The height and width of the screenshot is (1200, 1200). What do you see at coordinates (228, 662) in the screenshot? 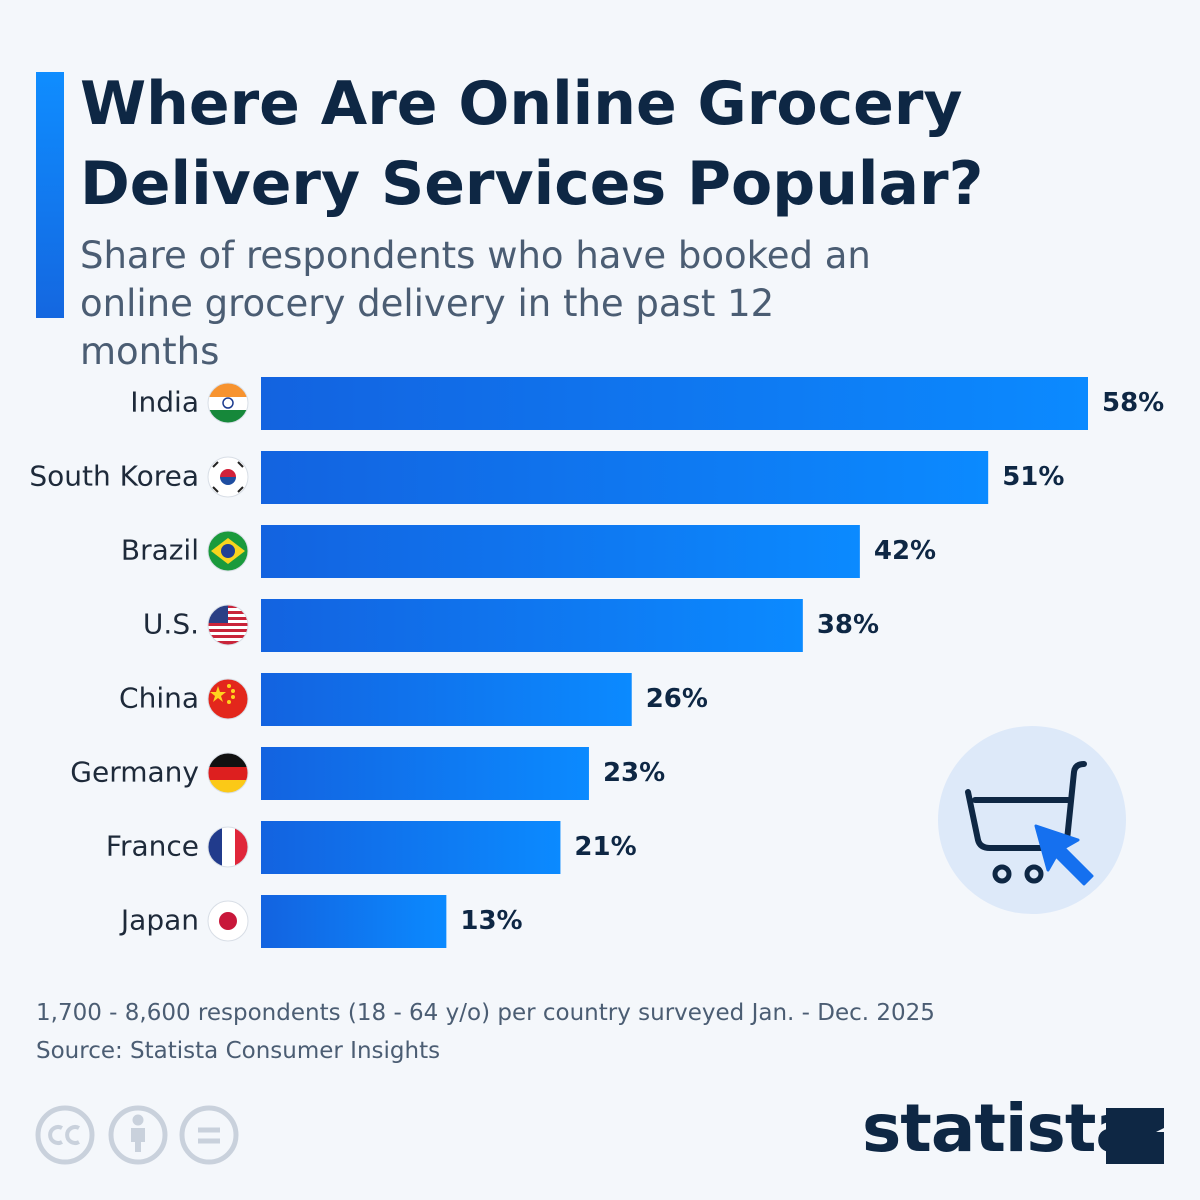
I see `flags` at bounding box center [228, 662].